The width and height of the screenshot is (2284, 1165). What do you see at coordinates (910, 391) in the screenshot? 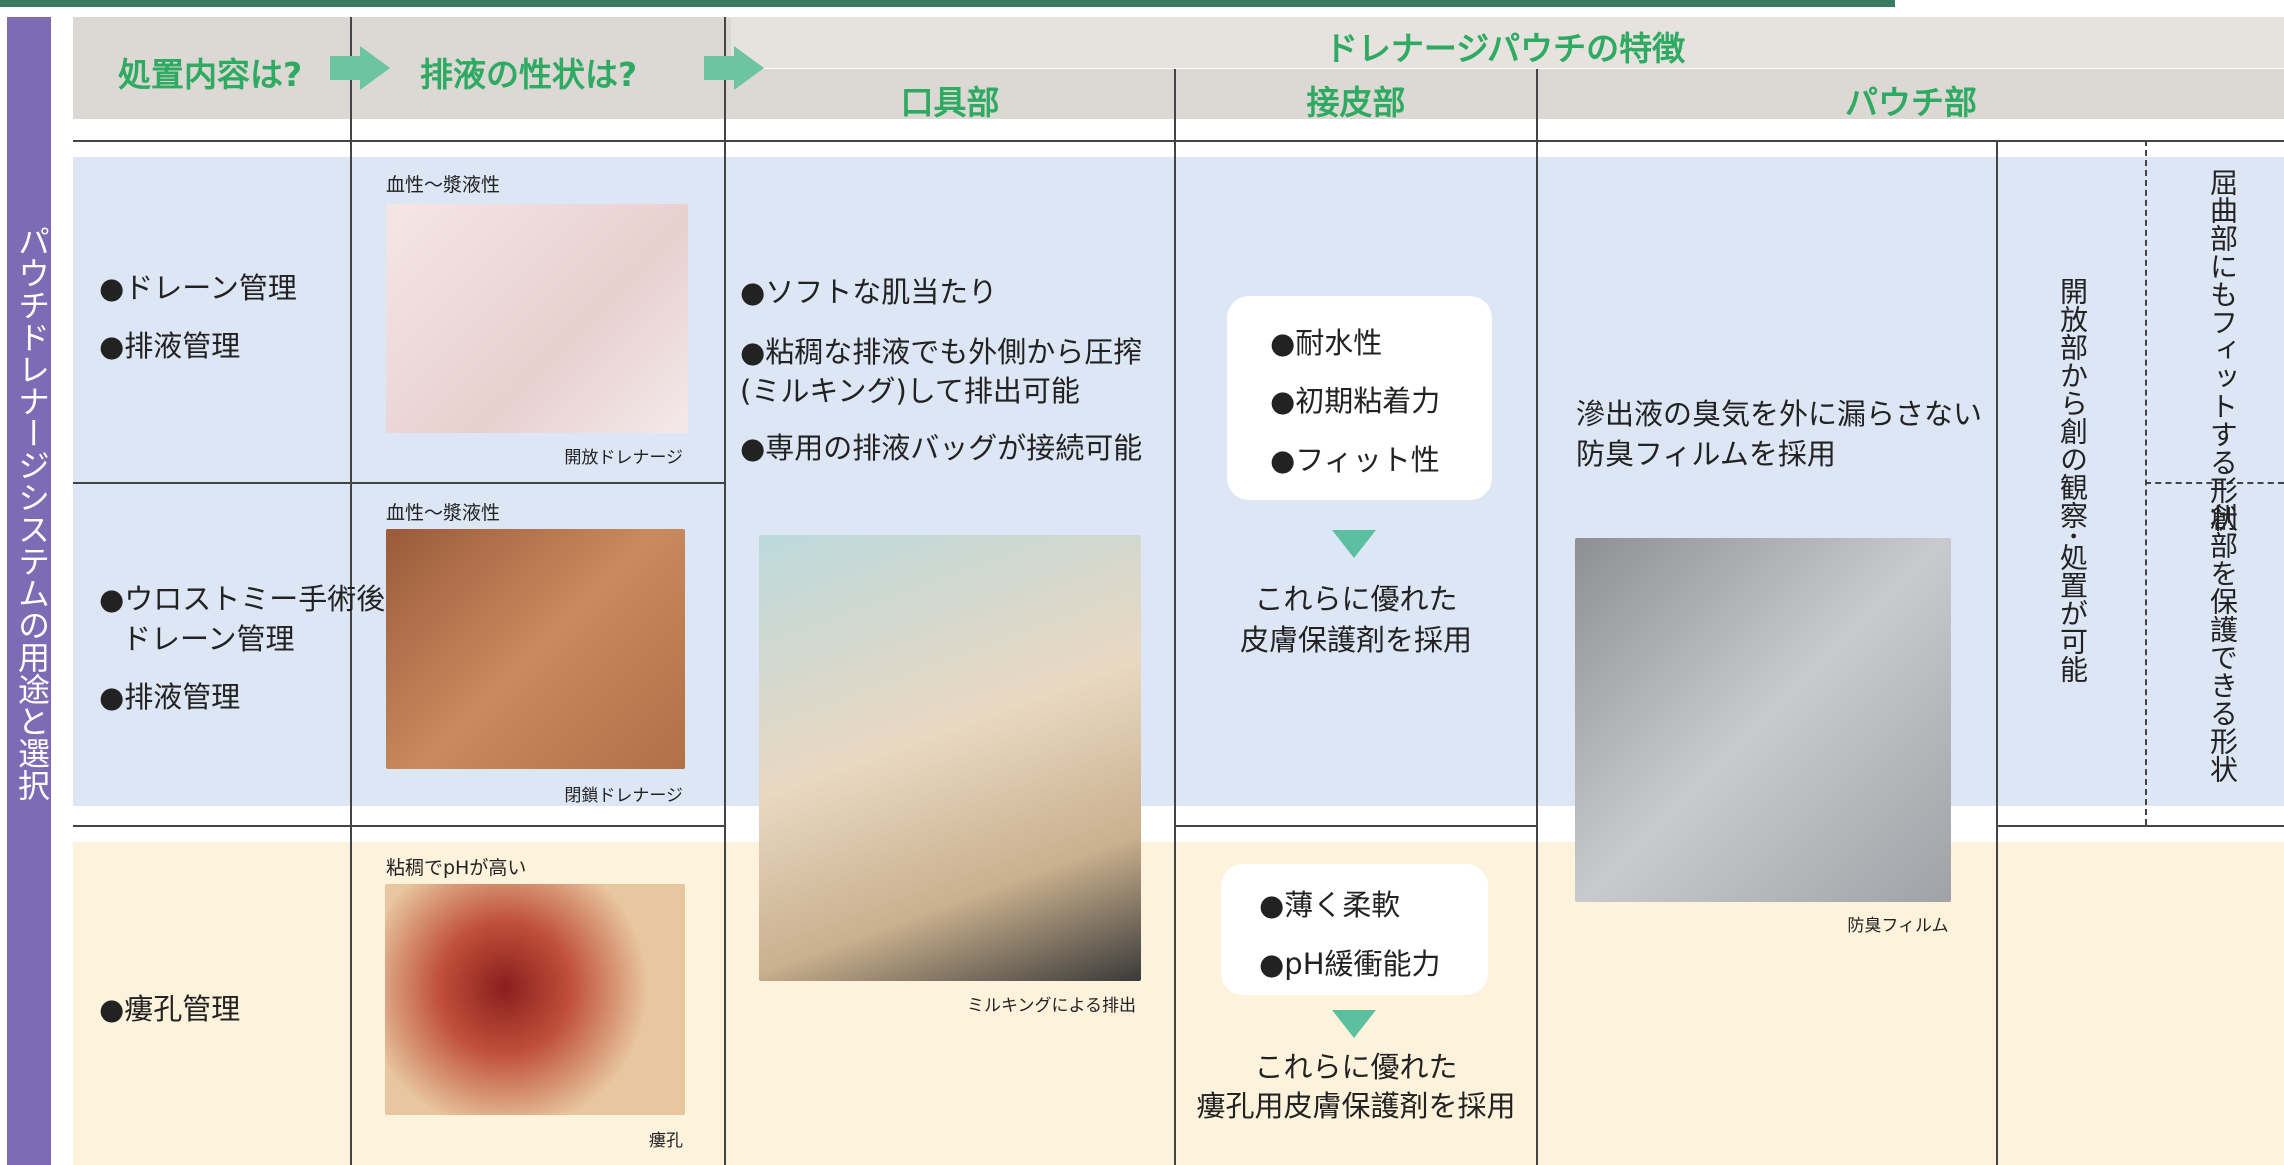
I see `mouth-item: (ミルキング)して排出可能` at bounding box center [910, 391].